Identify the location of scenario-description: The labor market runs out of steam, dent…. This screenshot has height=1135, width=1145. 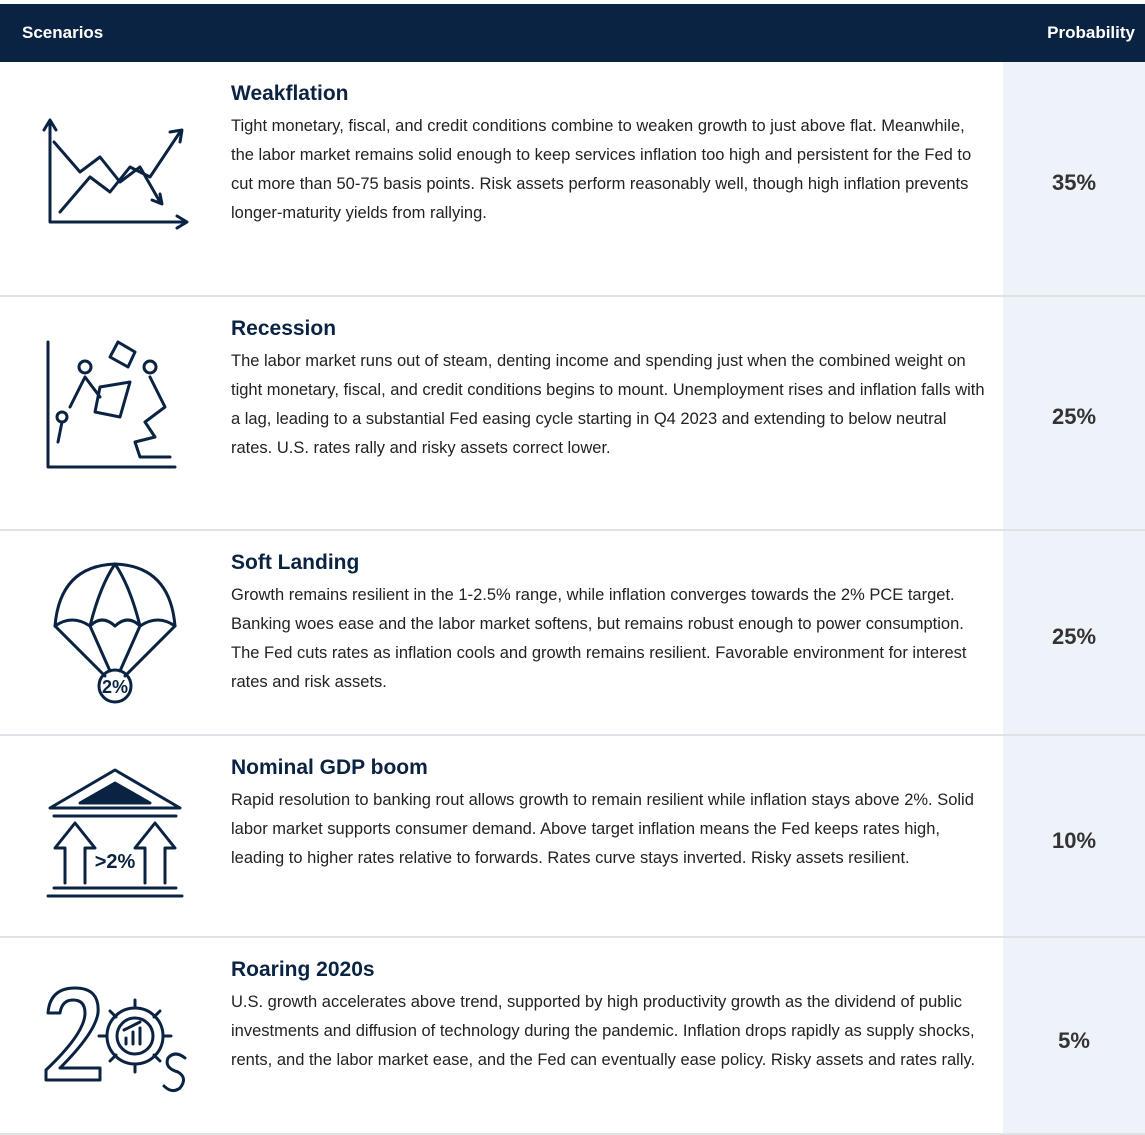
(608, 404).